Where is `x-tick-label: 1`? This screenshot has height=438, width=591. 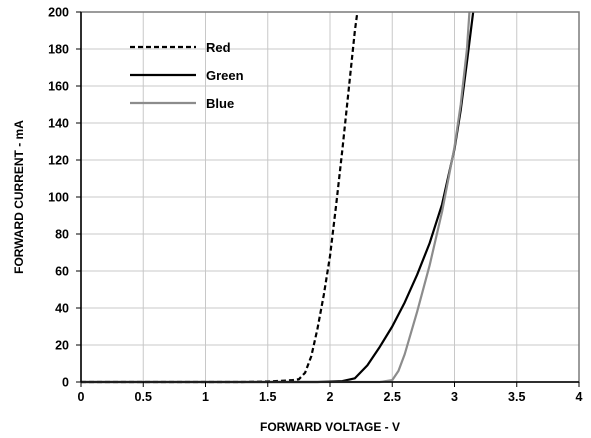 x-tick-label: 1 is located at coordinates (205, 397).